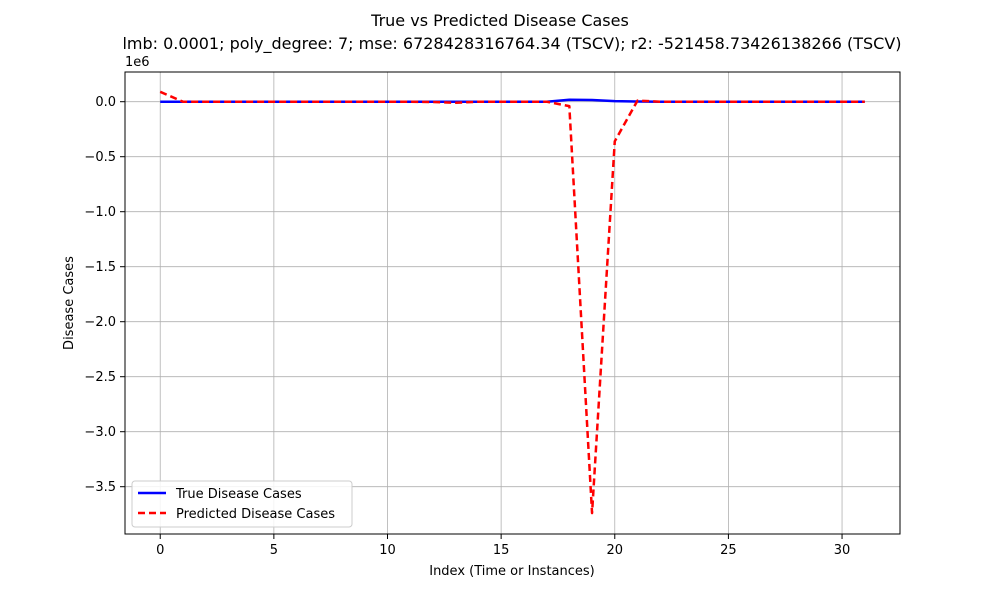 Image resolution: width=1000 pixels, height=600 pixels. I want to click on x-tick-label: 20, so click(614, 550).